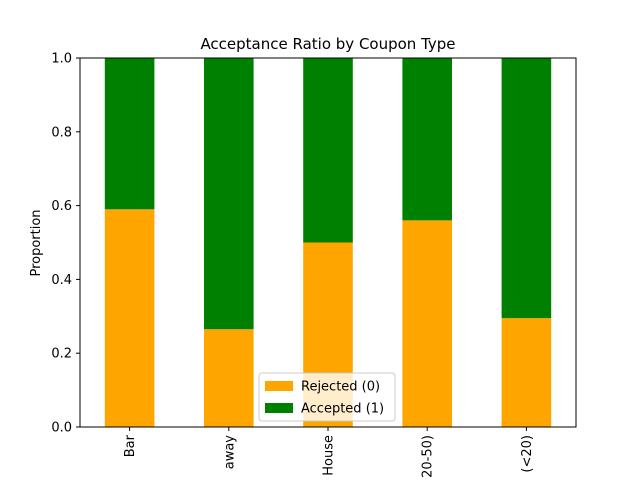 The width and height of the screenshot is (640, 484). What do you see at coordinates (342, 409) in the screenshot?
I see `legend-label-accepted: Accepted (1)` at bounding box center [342, 409].